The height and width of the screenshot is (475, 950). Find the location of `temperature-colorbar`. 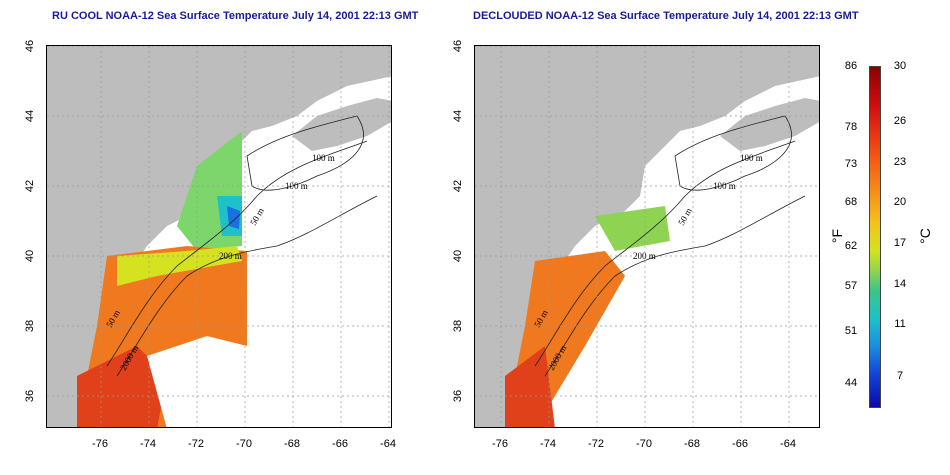

temperature-colorbar is located at coordinates (875, 237).